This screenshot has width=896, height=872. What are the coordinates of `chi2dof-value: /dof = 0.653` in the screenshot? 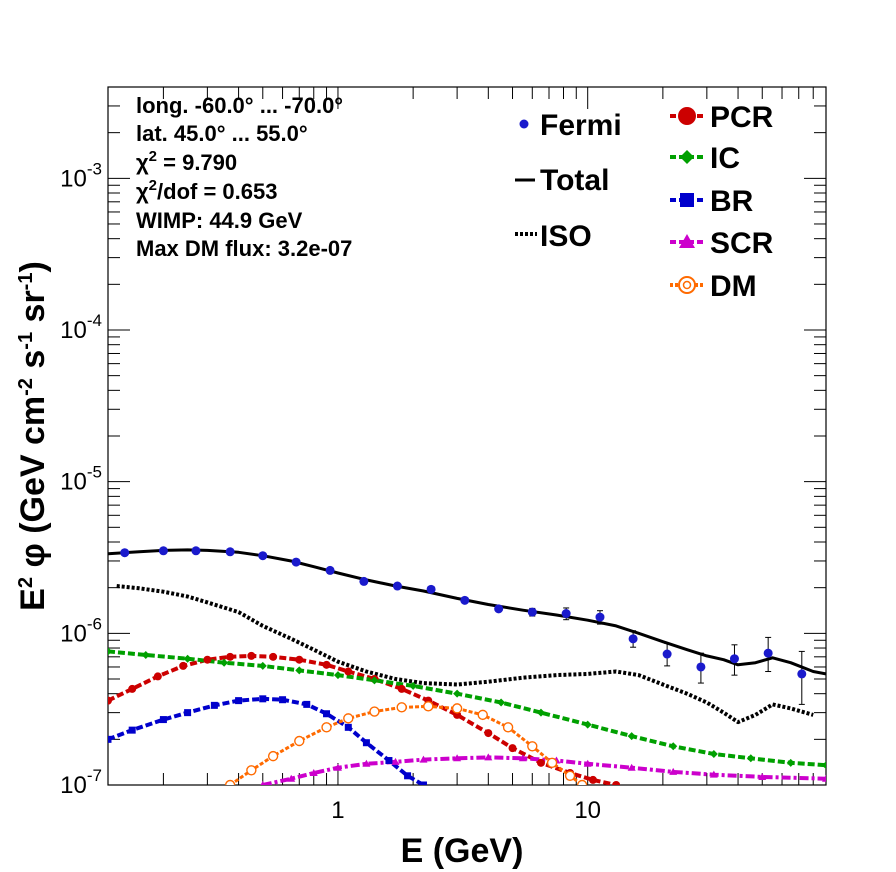 It's located at (217, 191).